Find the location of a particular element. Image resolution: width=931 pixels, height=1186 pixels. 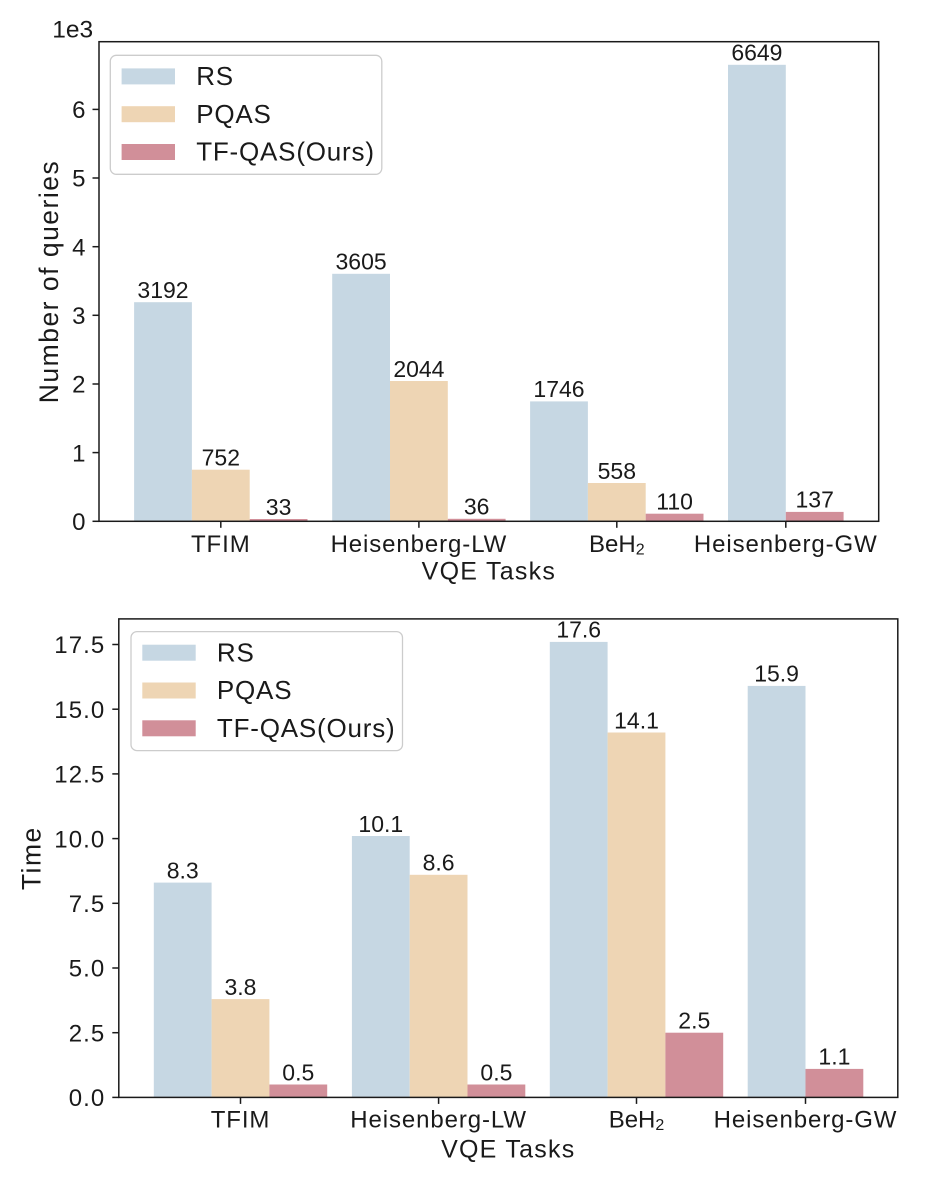

svg-text: 14.1 is located at coordinates (636, 720).